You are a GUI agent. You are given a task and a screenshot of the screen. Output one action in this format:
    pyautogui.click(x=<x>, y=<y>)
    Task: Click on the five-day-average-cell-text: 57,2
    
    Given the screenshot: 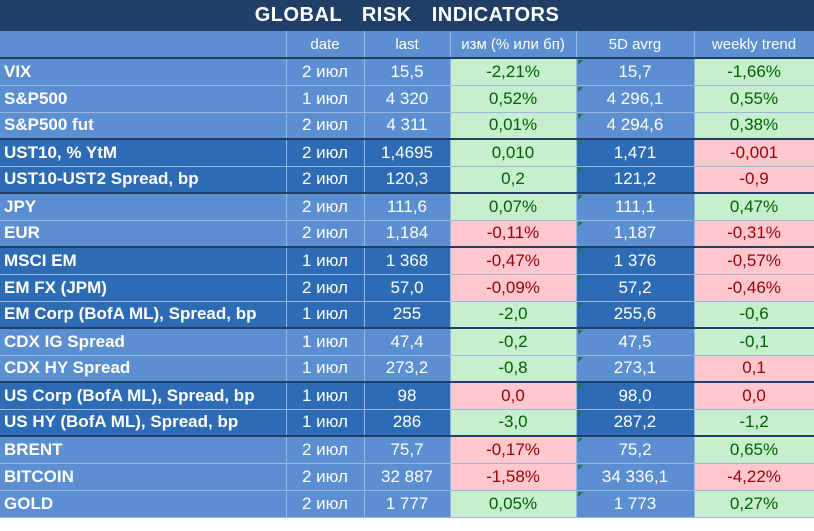 What is the action you would take?
    pyautogui.click(x=635, y=287)
    